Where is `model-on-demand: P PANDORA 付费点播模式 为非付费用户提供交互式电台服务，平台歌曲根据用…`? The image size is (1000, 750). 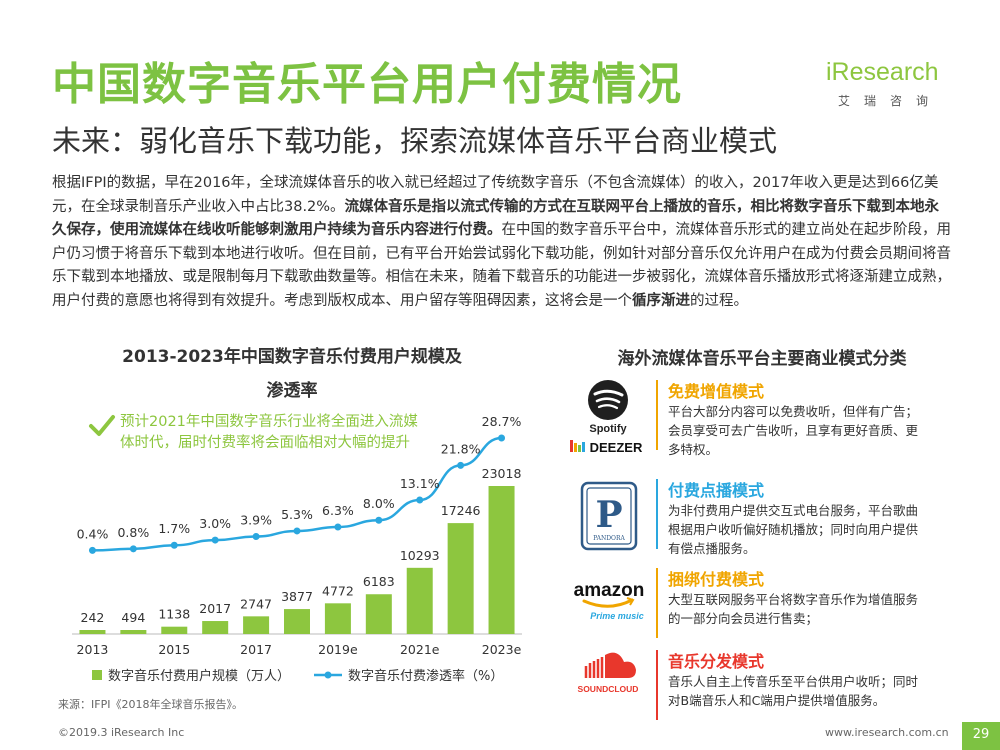
model-on-demand: P PANDORA 付费点播模式 为非付费用户提供交互式电台服务，平台歌曲根据用… is located at coordinates (768, 517).